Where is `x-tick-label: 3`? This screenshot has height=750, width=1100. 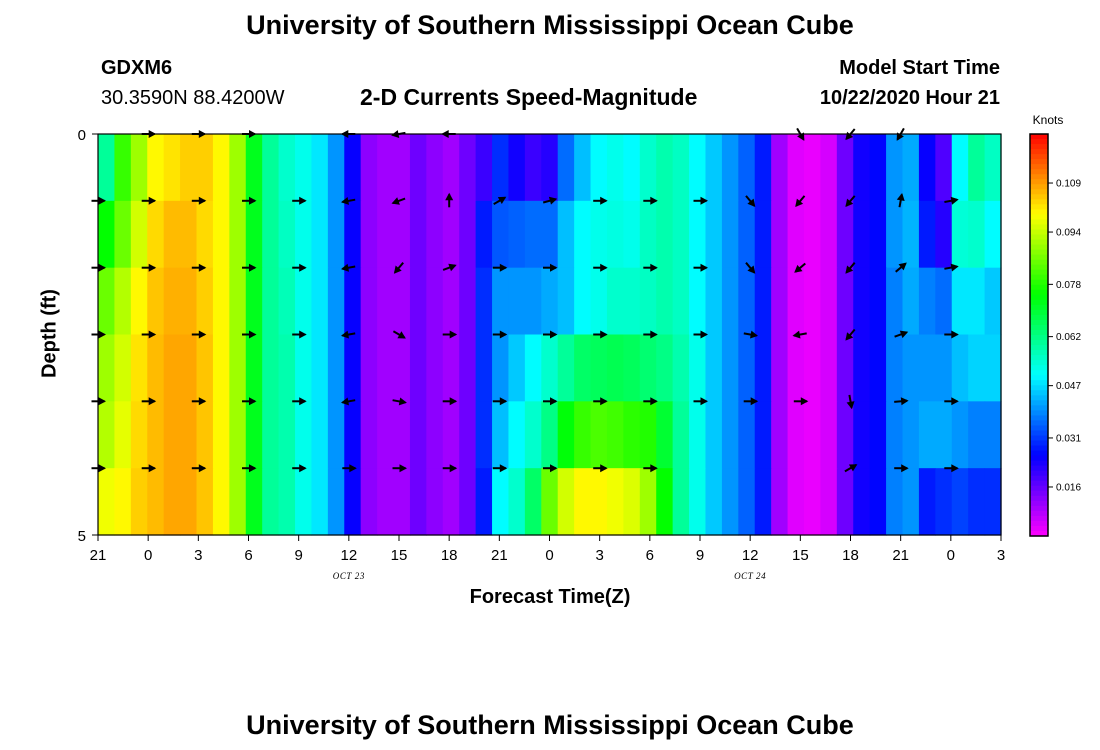
x-tick-label: 3 is located at coordinates (599, 555).